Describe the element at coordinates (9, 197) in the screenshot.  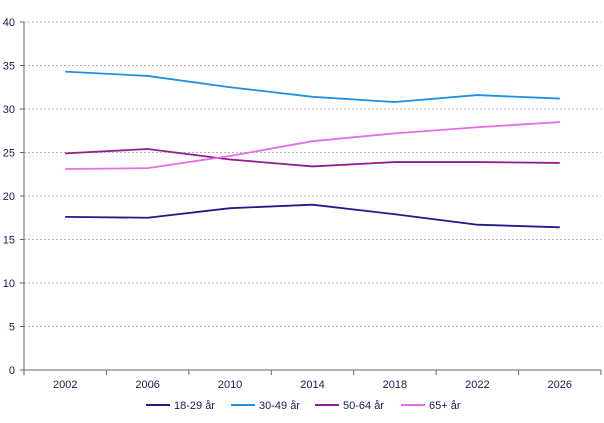
I see `y-tick-label: 20` at that location.